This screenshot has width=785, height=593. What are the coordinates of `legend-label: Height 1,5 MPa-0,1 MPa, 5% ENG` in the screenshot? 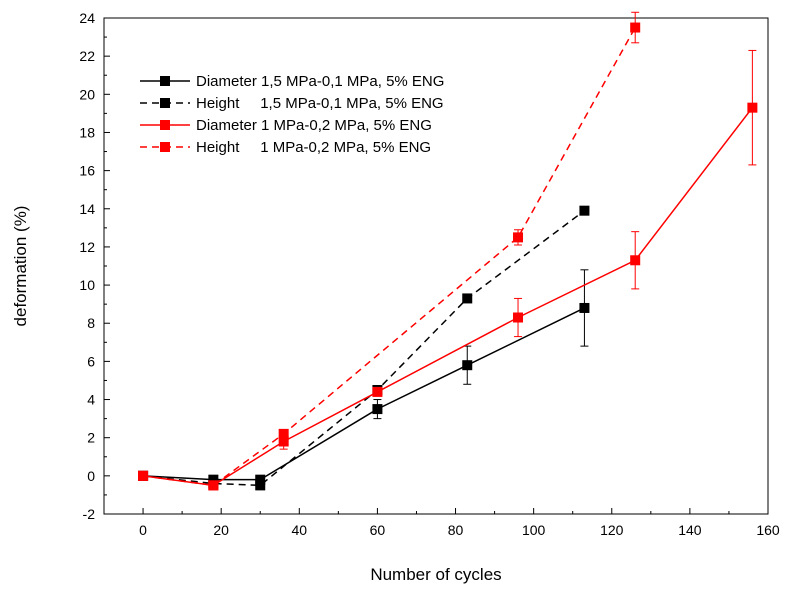 It's located at (320, 103).